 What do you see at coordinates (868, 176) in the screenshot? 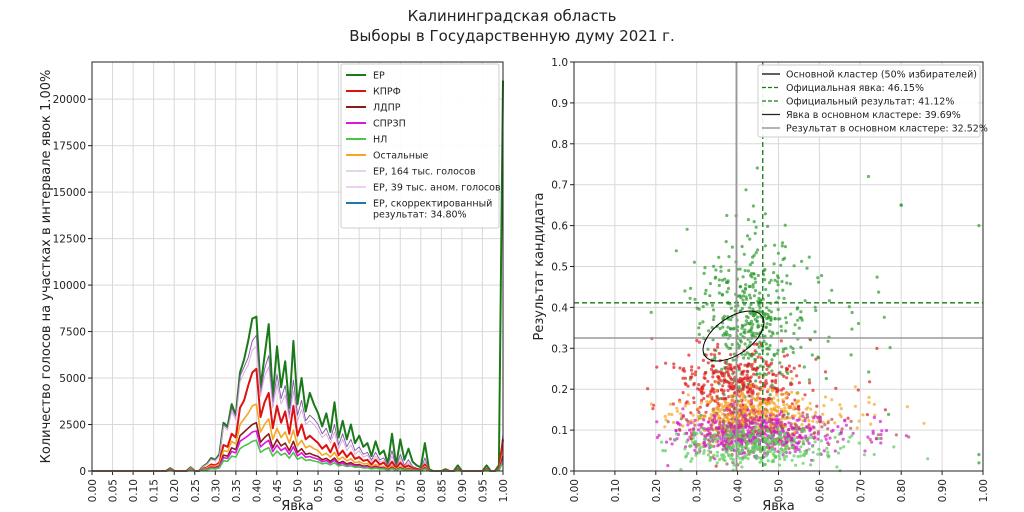
I see `scatter-point-outlier` at bounding box center [868, 176].